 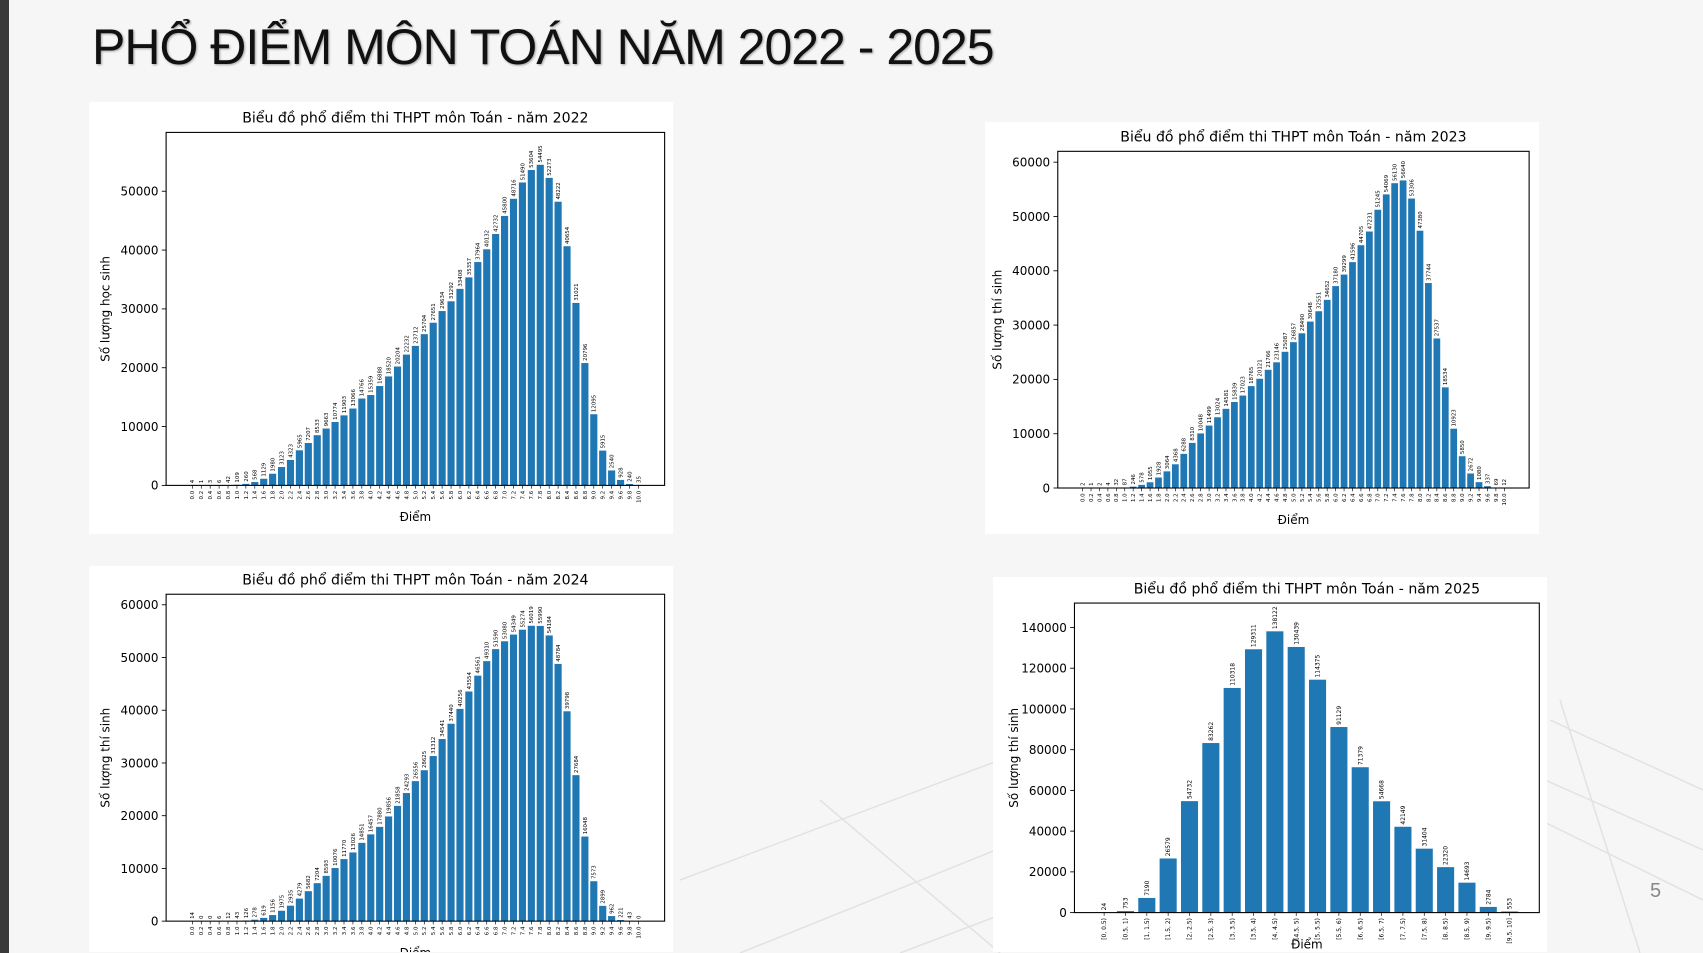 What do you see at coordinates (1031, 216) in the screenshot?
I see `y-tick-label: 50000` at bounding box center [1031, 216].